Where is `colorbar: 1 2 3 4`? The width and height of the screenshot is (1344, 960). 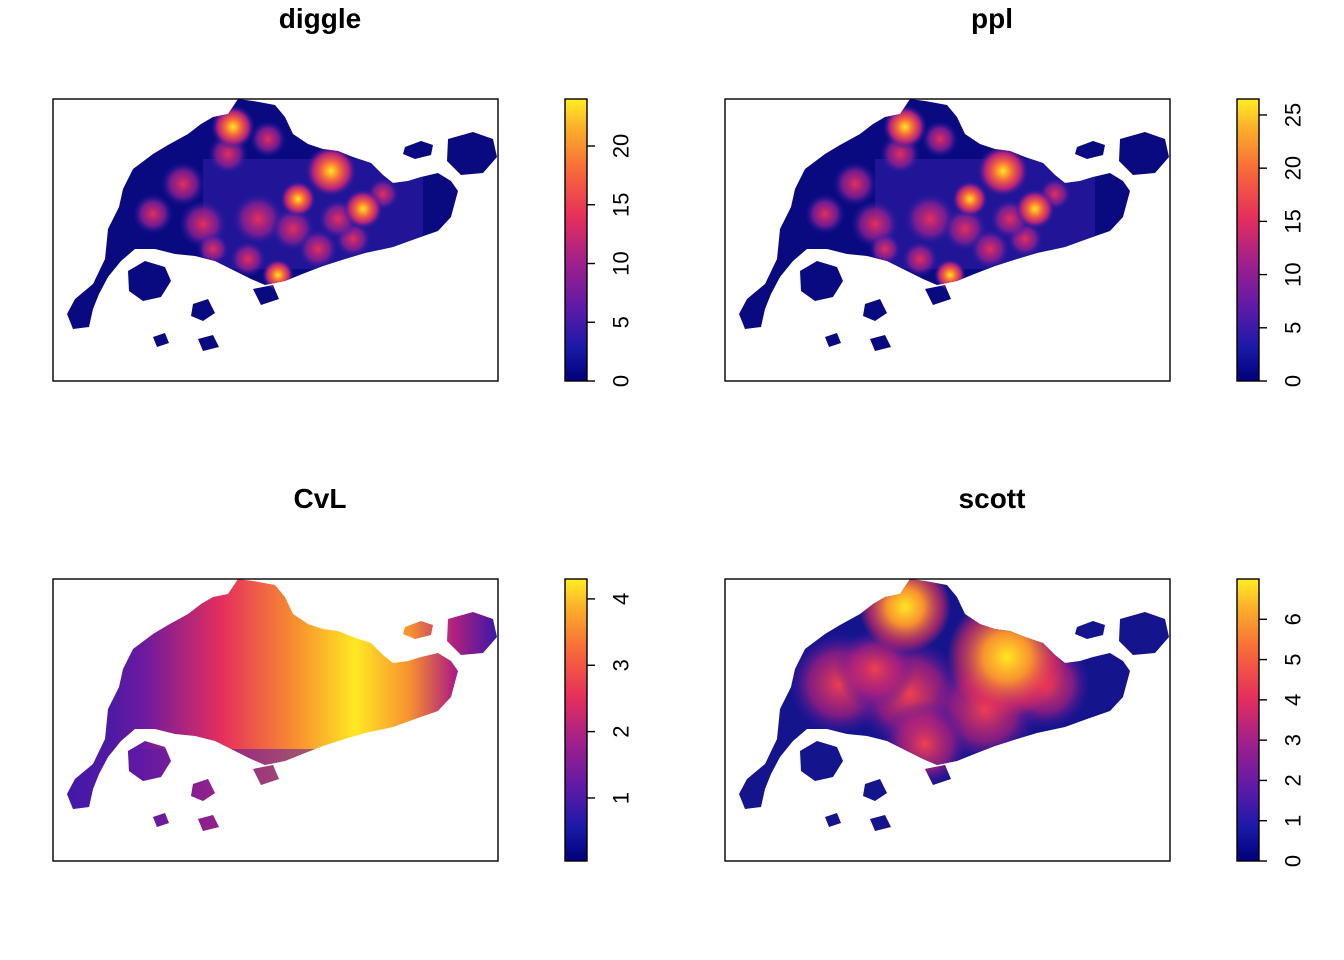 colorbar: 1 2 3 4 is located at coordinates (599, 720).